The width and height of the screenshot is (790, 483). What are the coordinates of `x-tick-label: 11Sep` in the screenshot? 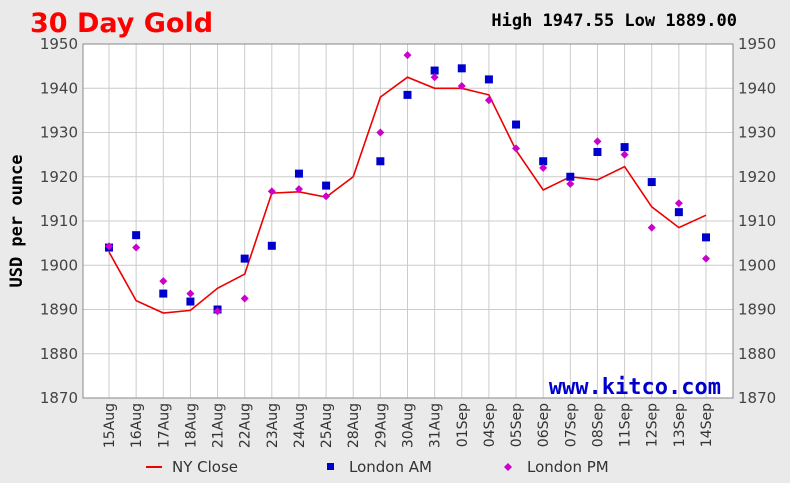 It's located at (626, 425).